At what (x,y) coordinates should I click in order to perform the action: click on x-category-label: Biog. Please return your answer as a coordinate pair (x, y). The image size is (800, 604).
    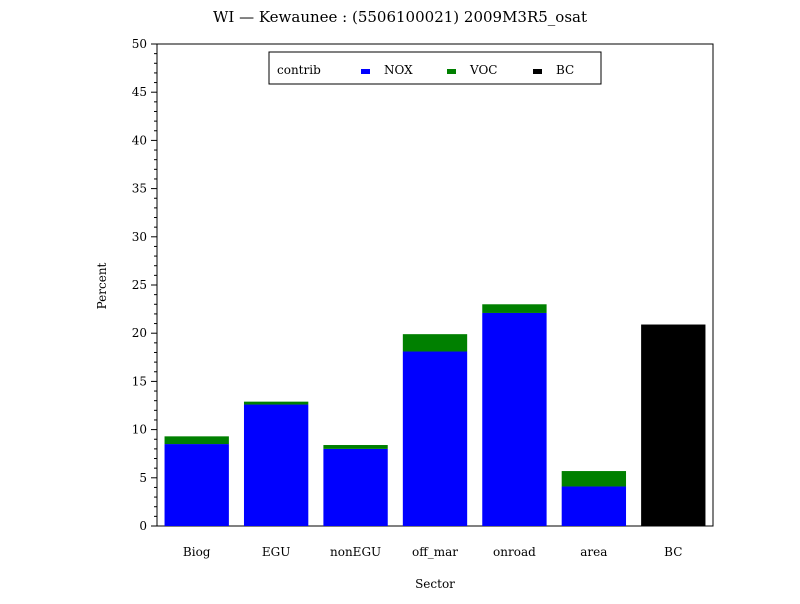
    Looking at the image, I should click on (197, 552).